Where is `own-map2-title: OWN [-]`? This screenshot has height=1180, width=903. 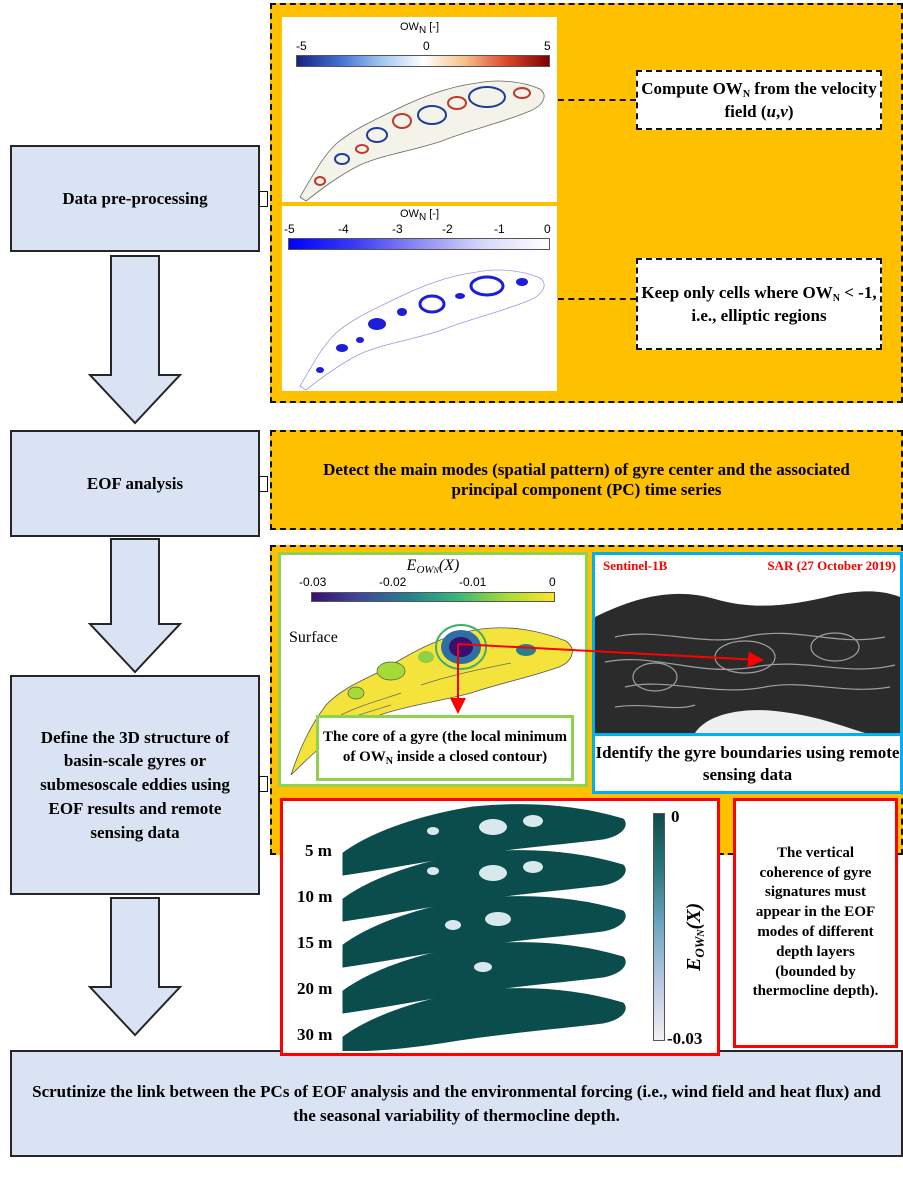 own-map2-title: OWN [-] is located at coordinates (419, 215).